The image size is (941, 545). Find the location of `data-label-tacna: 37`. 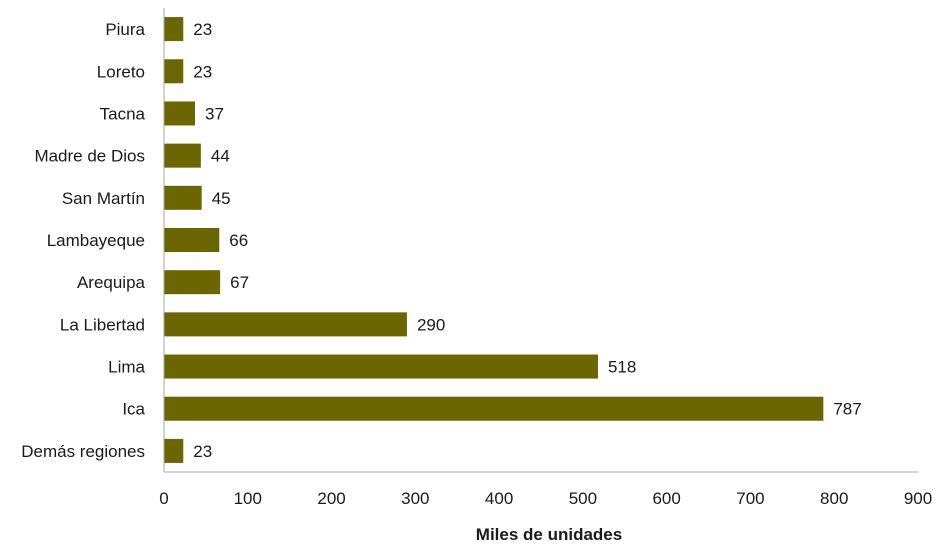

data-label-tacna: 37 is located at coordinates (214, 113).